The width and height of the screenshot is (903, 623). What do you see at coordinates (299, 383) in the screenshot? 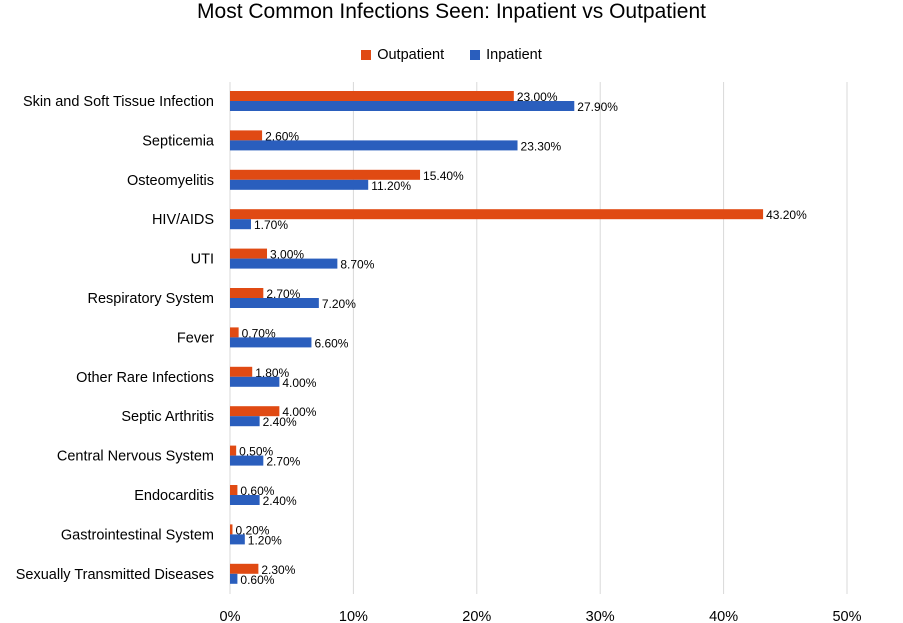
I see `data-label-inpatient: 4.00%` at bounding box center [299, 383].